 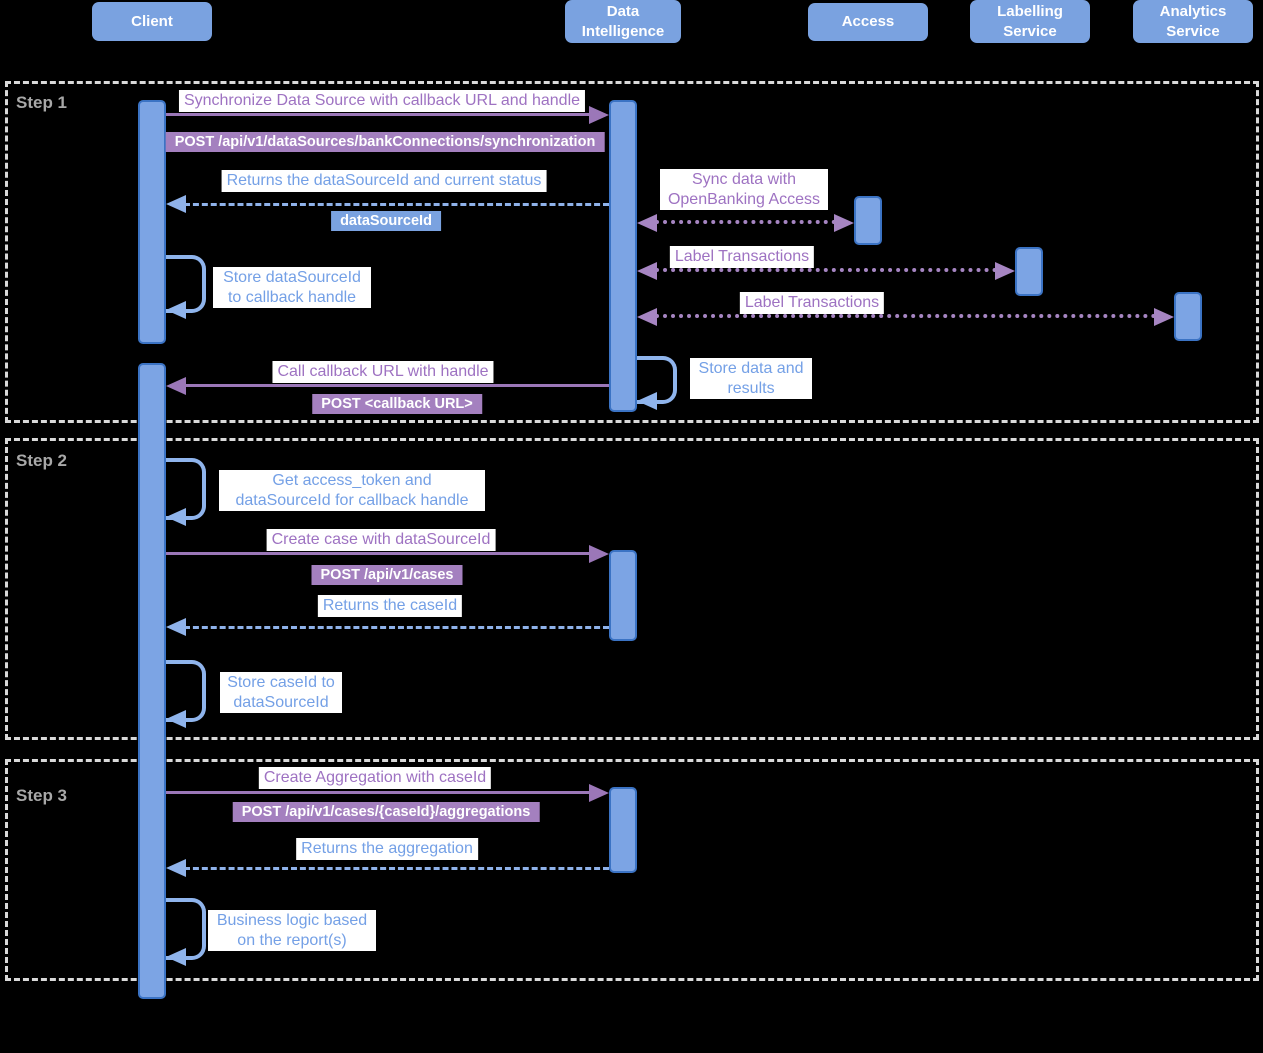 I want to click on sync-openbanking-arrowhead-right-icon, so click(x=844, y=223).